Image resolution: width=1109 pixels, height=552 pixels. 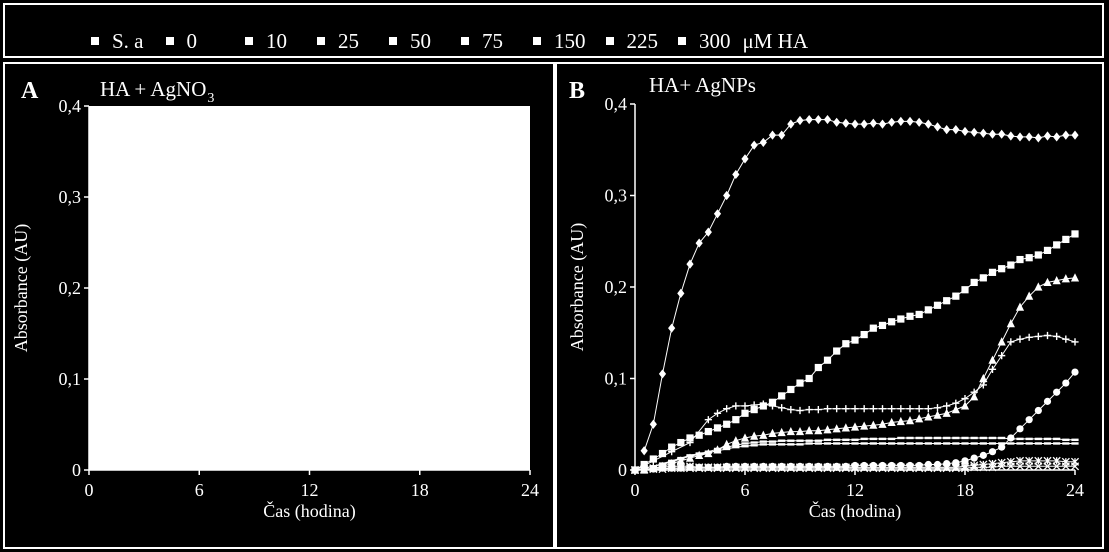 I want to click on legend-label: 25, so click(x=348, y=40).